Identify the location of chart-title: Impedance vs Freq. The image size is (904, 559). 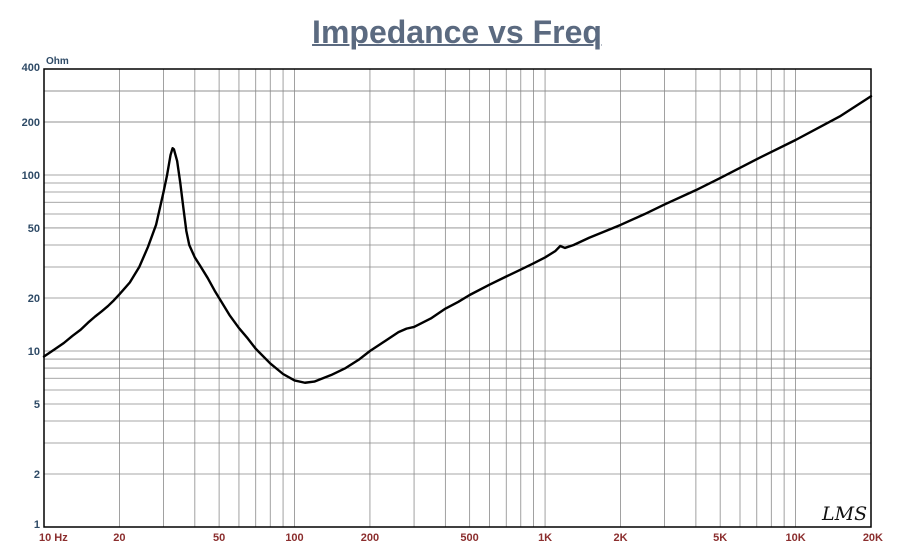
(457, 32).